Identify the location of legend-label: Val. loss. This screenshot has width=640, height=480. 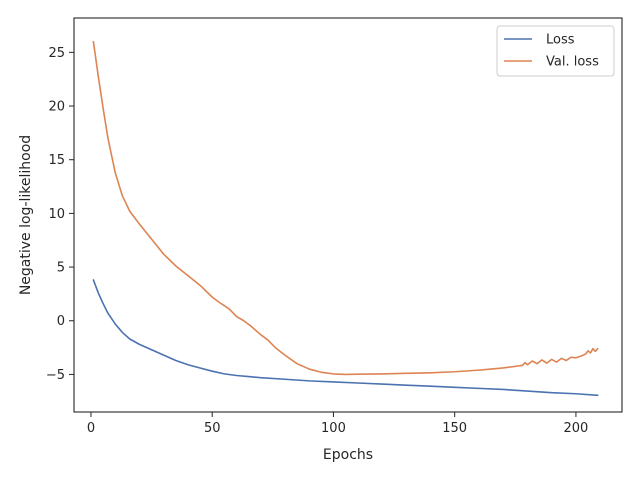
(572, 62).